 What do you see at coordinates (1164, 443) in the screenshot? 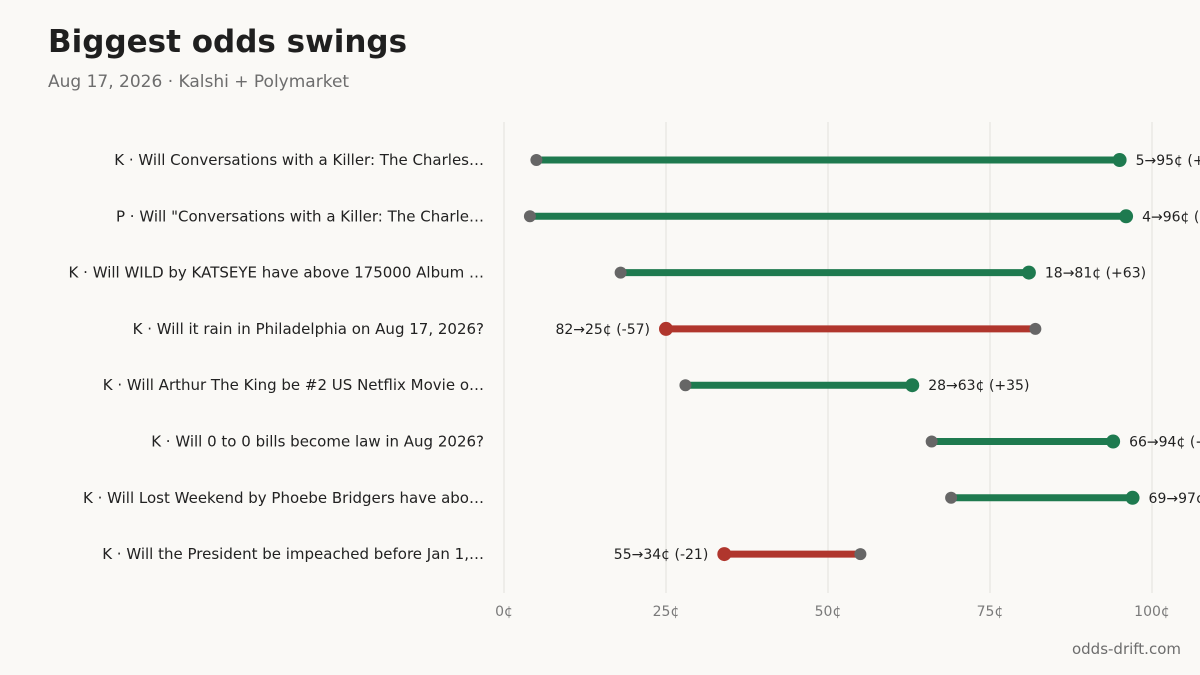
I see `swing-annotation: 66→94¢ (+28)` at bounding box center [1164, 443].